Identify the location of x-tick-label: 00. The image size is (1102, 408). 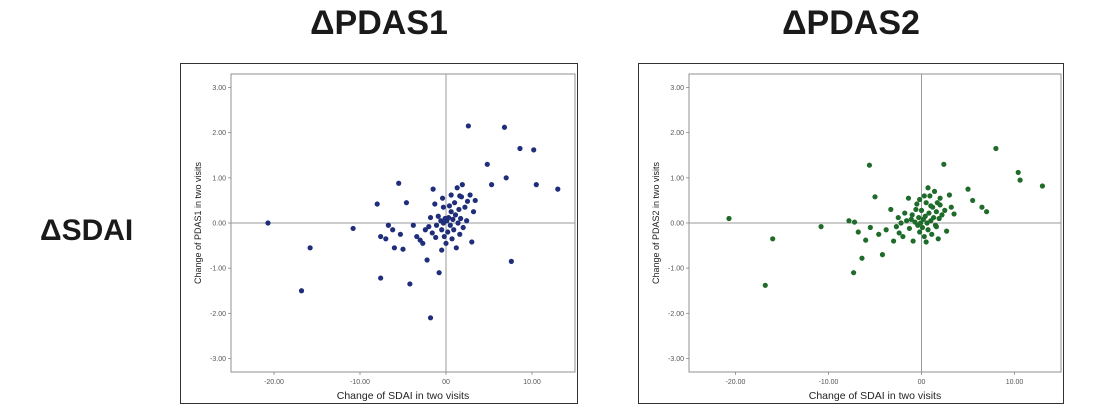
(446, 382).